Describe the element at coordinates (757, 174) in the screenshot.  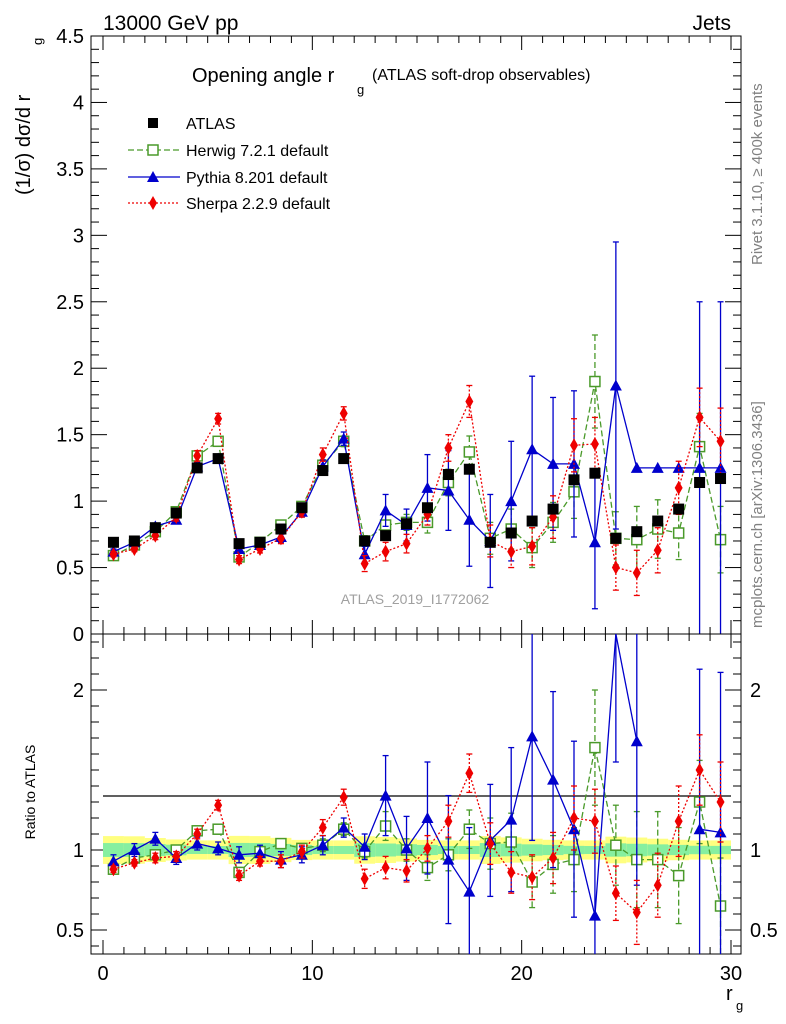
I see `rivet-label: Rivet 3.1.10, ≥ 400k events` at that location.